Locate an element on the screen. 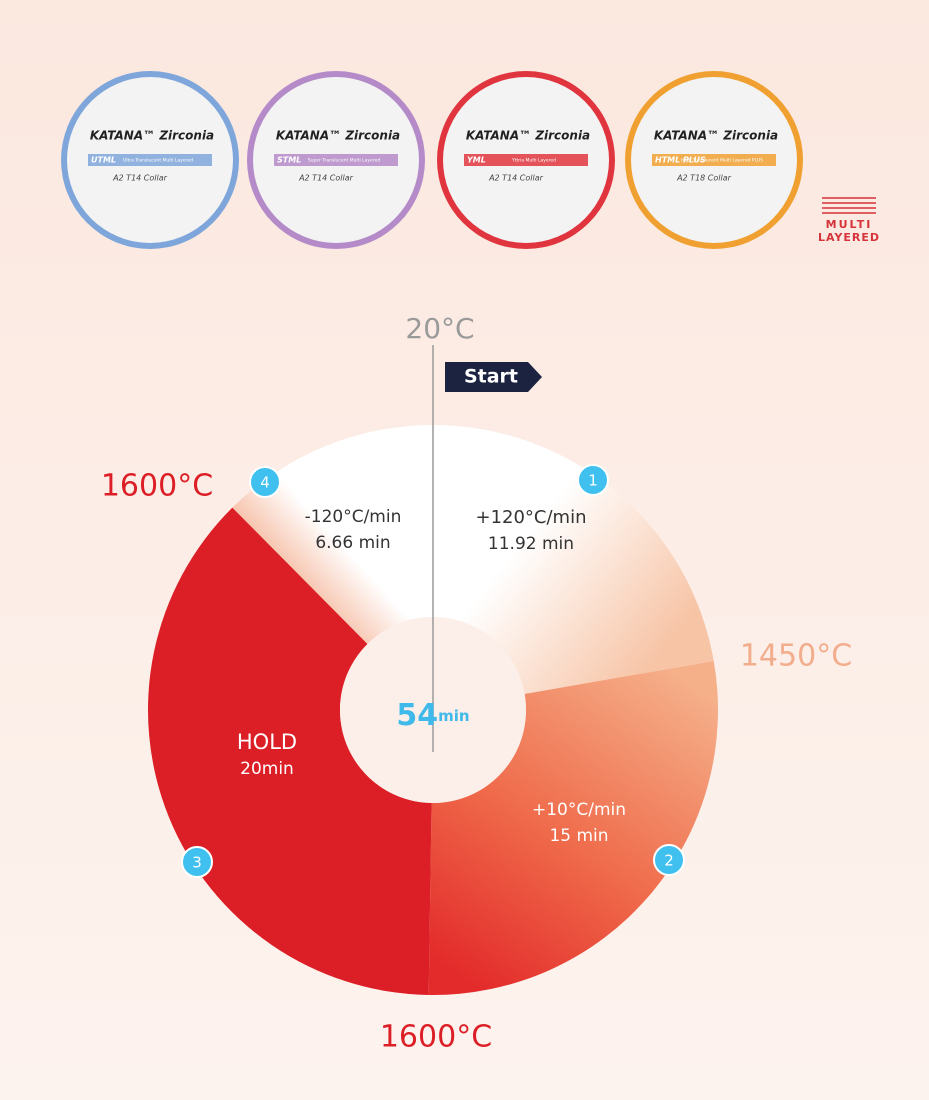 This screenshot has width=929, height=1100. step-number: 3 is located at coordinates (197, 863).